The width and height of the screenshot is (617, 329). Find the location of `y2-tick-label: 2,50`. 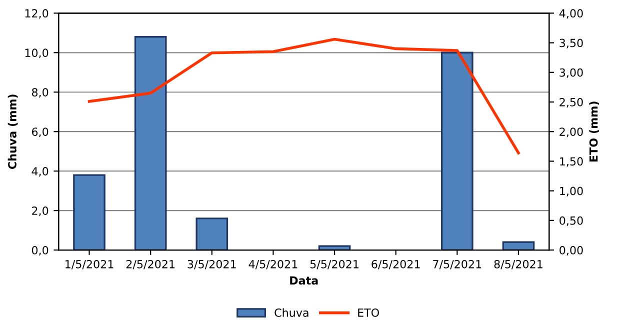

y2-tick-label: 2,50 is located at coordinates (571, 103).